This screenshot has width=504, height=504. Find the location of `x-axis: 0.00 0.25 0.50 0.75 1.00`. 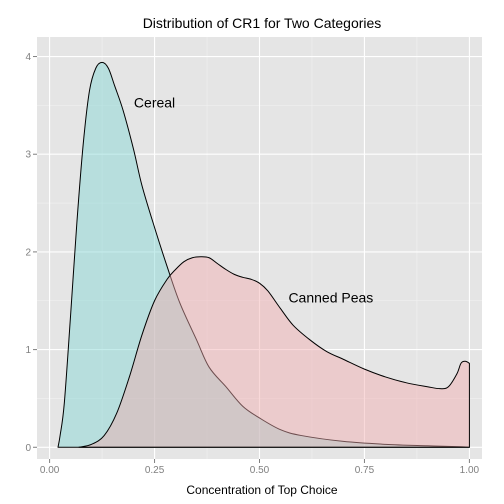

x-axis: 0.00 0.25 0.50 0.75 1.00 is located at coordinates (260, 467).